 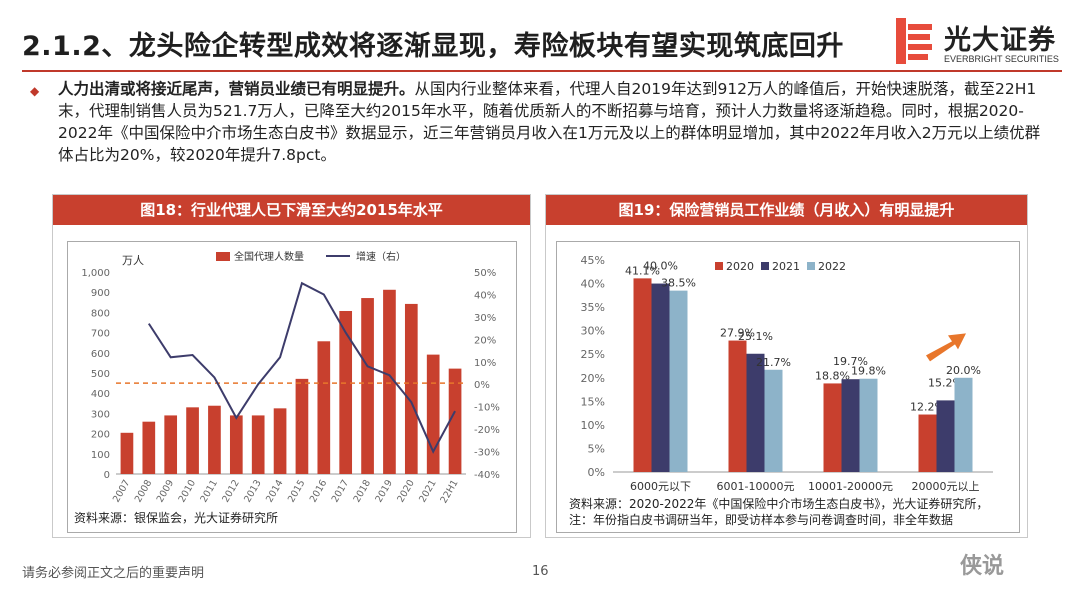 I want to click on brand-logo: 光大证券 EVERBRIGHT SECURITIES, so click(x=982, y=42).